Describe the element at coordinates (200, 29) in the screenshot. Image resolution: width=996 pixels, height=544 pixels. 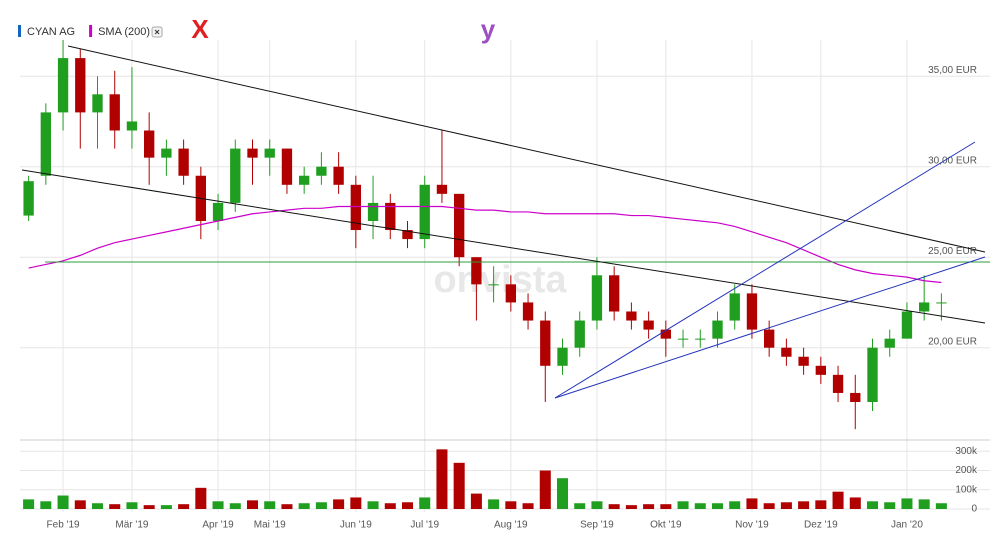
I see `annotation: X` at that location.